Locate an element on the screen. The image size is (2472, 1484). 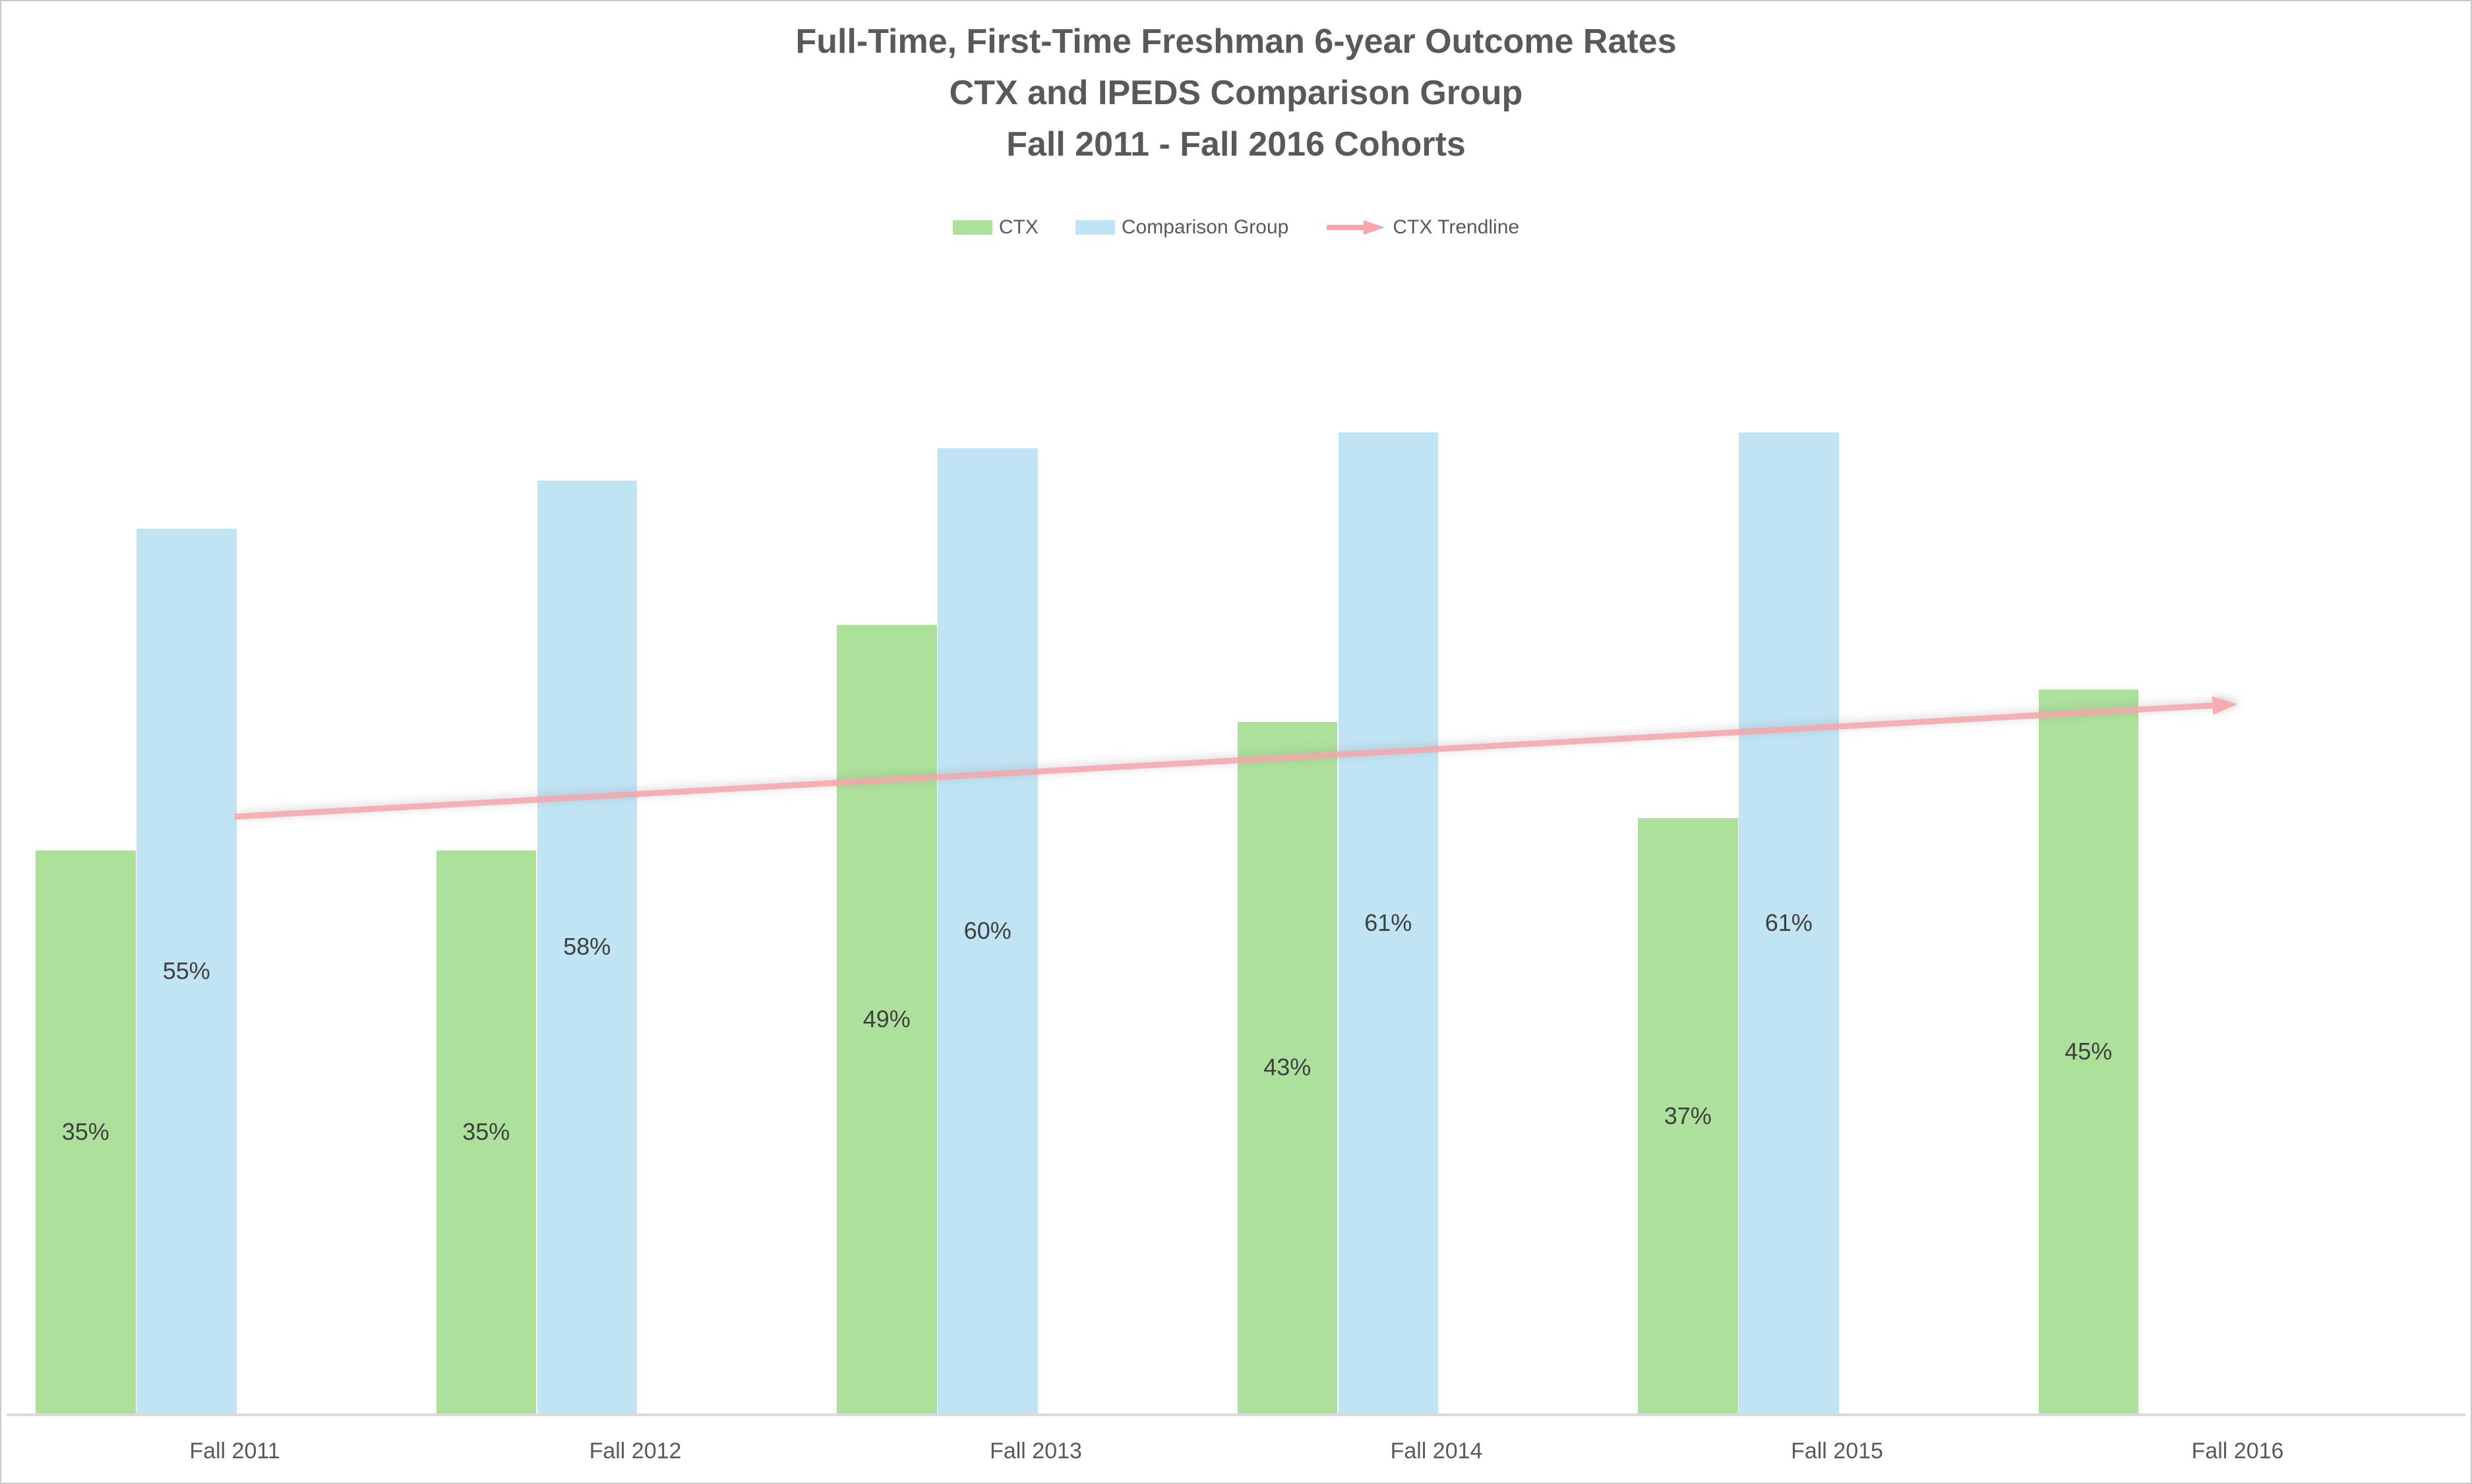
x-axis-label: Fall 2014 is located at coordinates (1436, 1452).